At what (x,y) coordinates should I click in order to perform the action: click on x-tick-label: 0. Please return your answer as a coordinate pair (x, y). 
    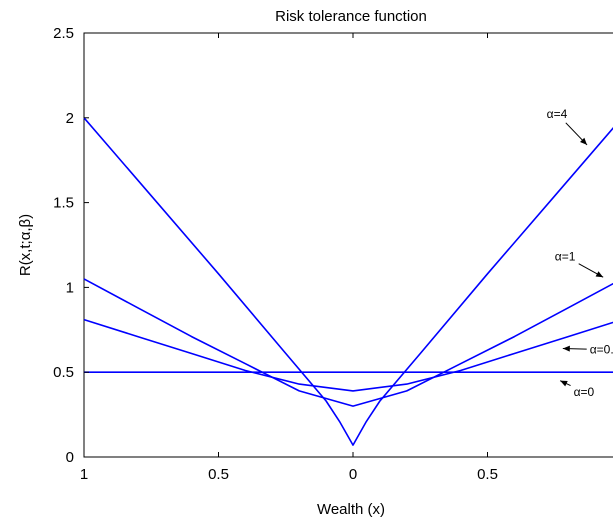
    Looking at the image, I should click on (353, 474).